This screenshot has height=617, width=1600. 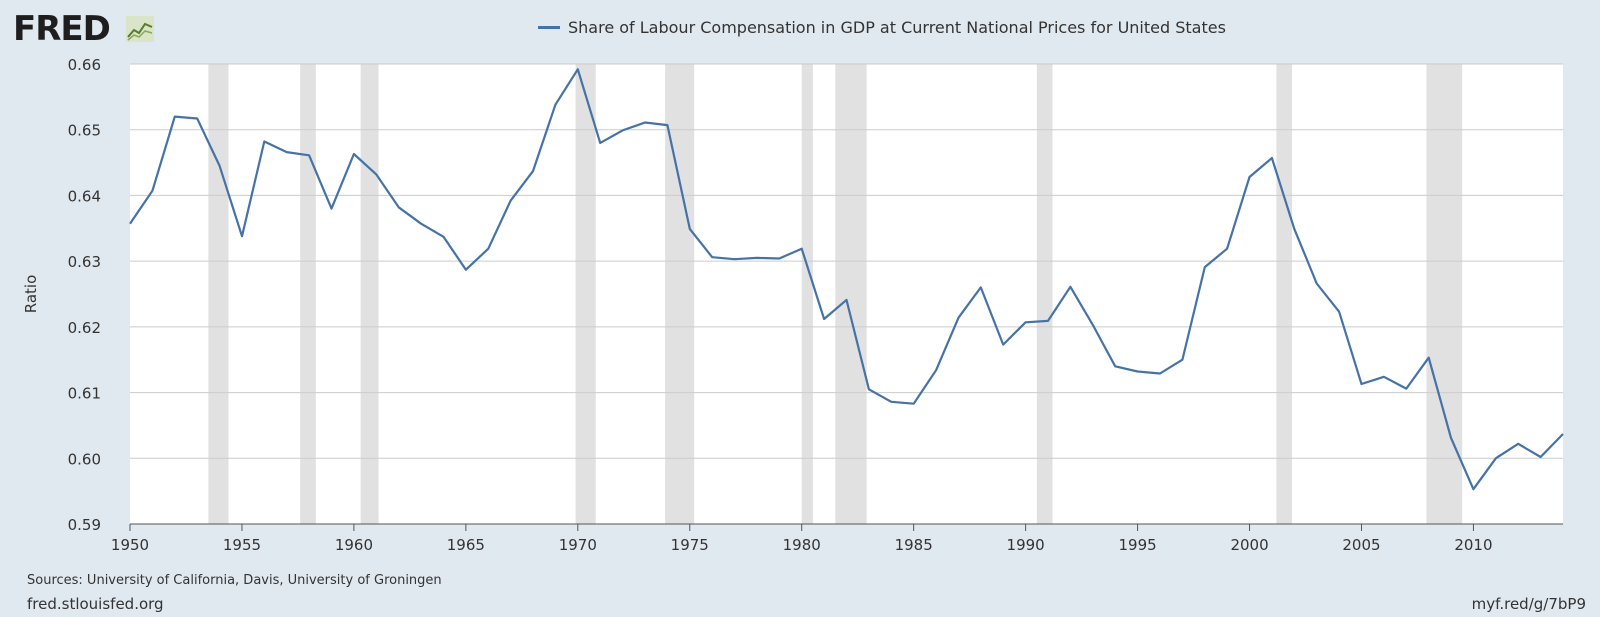 What do you see at coordinates (354, 545) in the screenshot?
I see `x-tick-label: 1960` at bounding box center [354, 545].